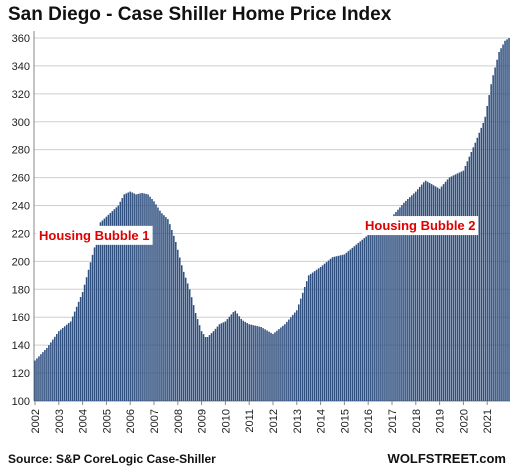 The image size is (512, 476). Describe the element at coordinates (107, 421) in the screenshot. I see `x-tick-label: 2005` at that location.